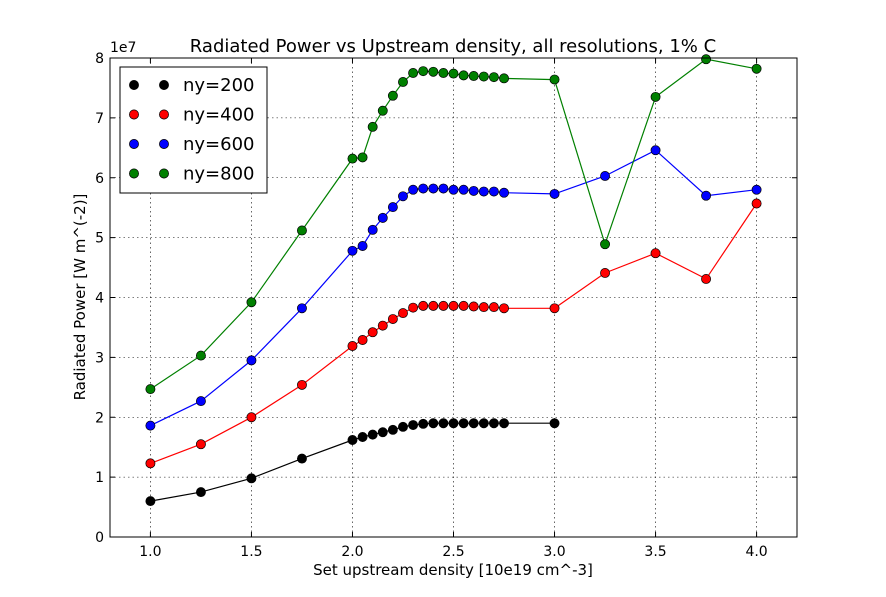  What do you see at coordinates (756, 552) in the screenshot?
I see `x-tick-label: 4.0` at bounding box center [756, 552].